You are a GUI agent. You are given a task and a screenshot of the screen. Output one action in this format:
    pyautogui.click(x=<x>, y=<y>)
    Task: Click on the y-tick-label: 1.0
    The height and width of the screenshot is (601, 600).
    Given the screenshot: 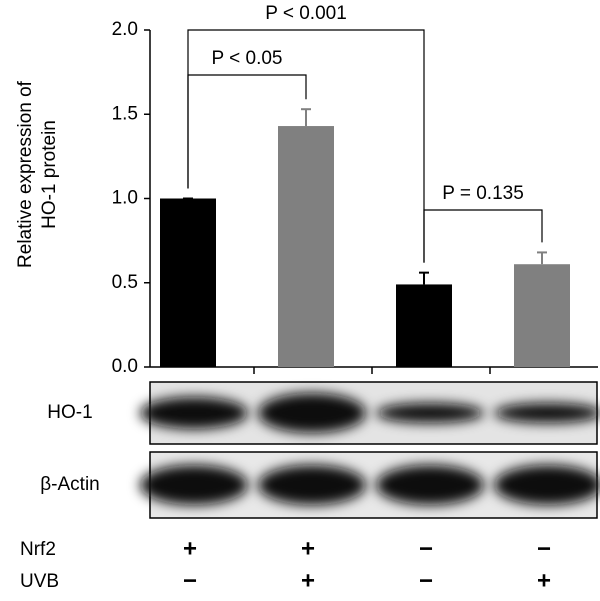 What is the action you would take?
    pyautogui.click(x=125, y=198)
    